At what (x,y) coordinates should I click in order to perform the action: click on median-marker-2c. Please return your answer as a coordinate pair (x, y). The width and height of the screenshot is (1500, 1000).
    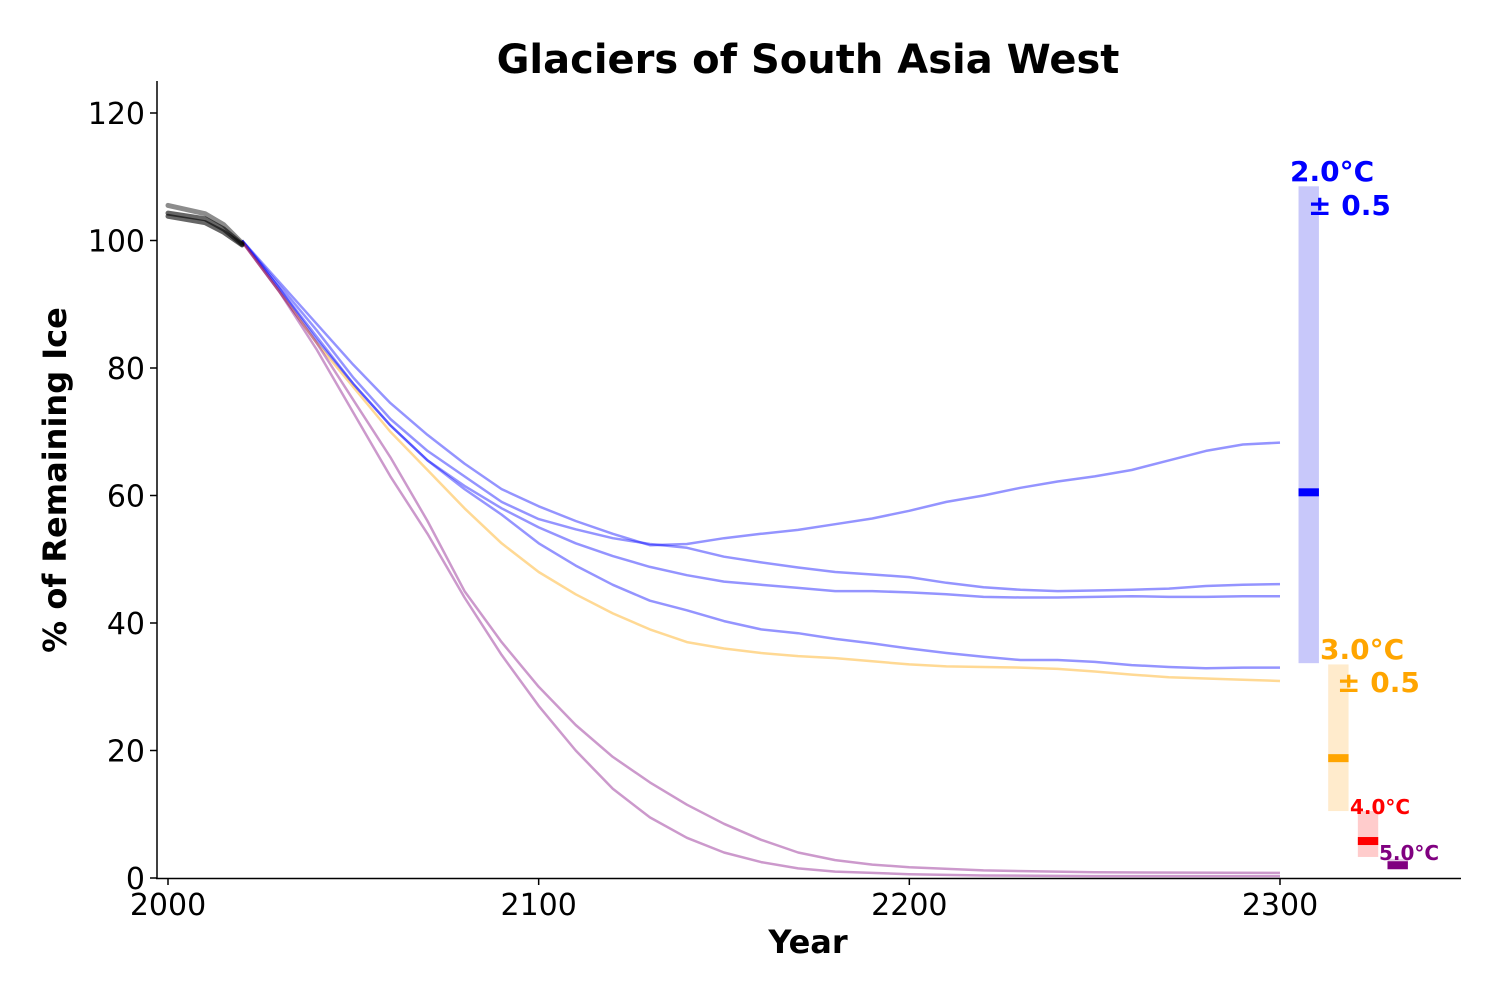
    Looking at the image, I should click on (1308, 492).